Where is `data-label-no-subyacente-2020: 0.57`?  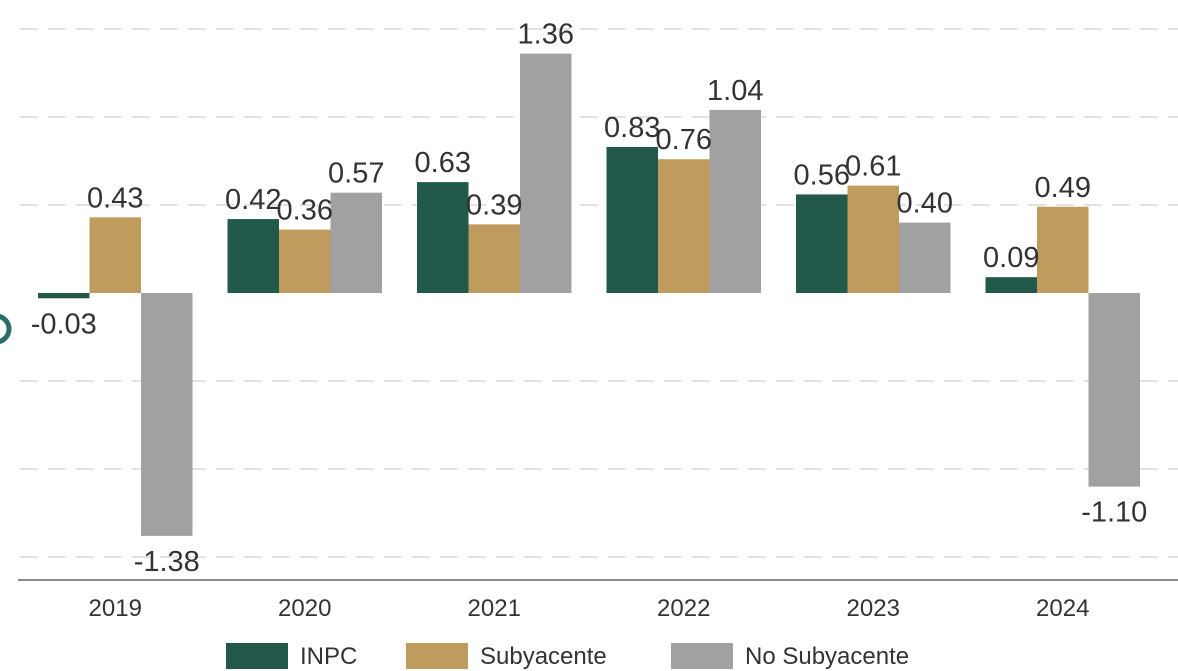
data-label-no-subyacente-2020: 0.57 is located at coordinates (356, 174).